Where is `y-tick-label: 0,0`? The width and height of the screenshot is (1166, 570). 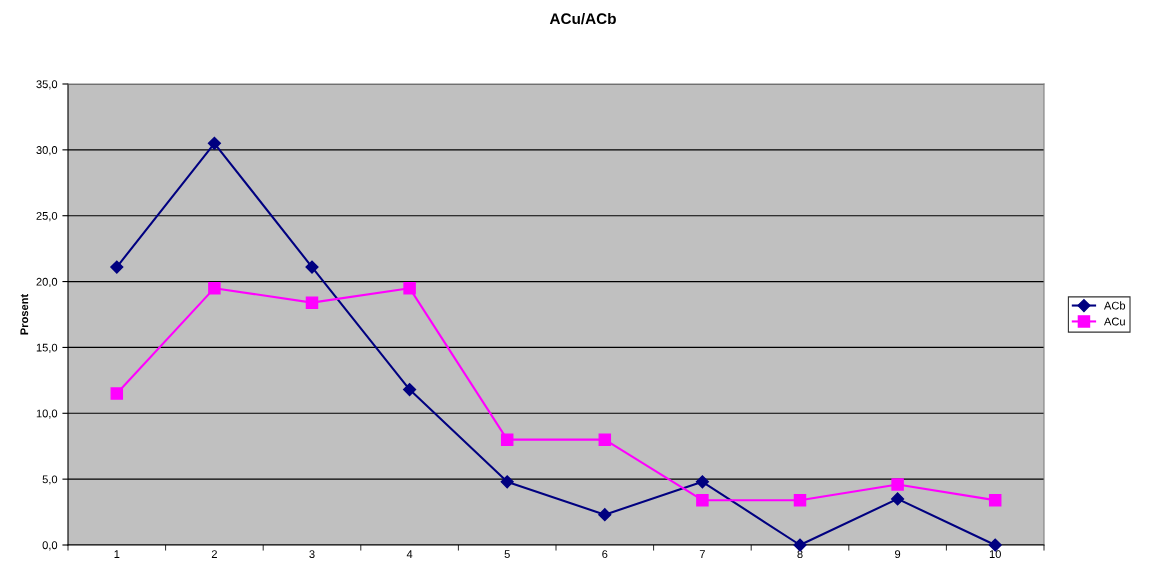 y-tick-label: 0,0 is located at coordinates (50, 546).